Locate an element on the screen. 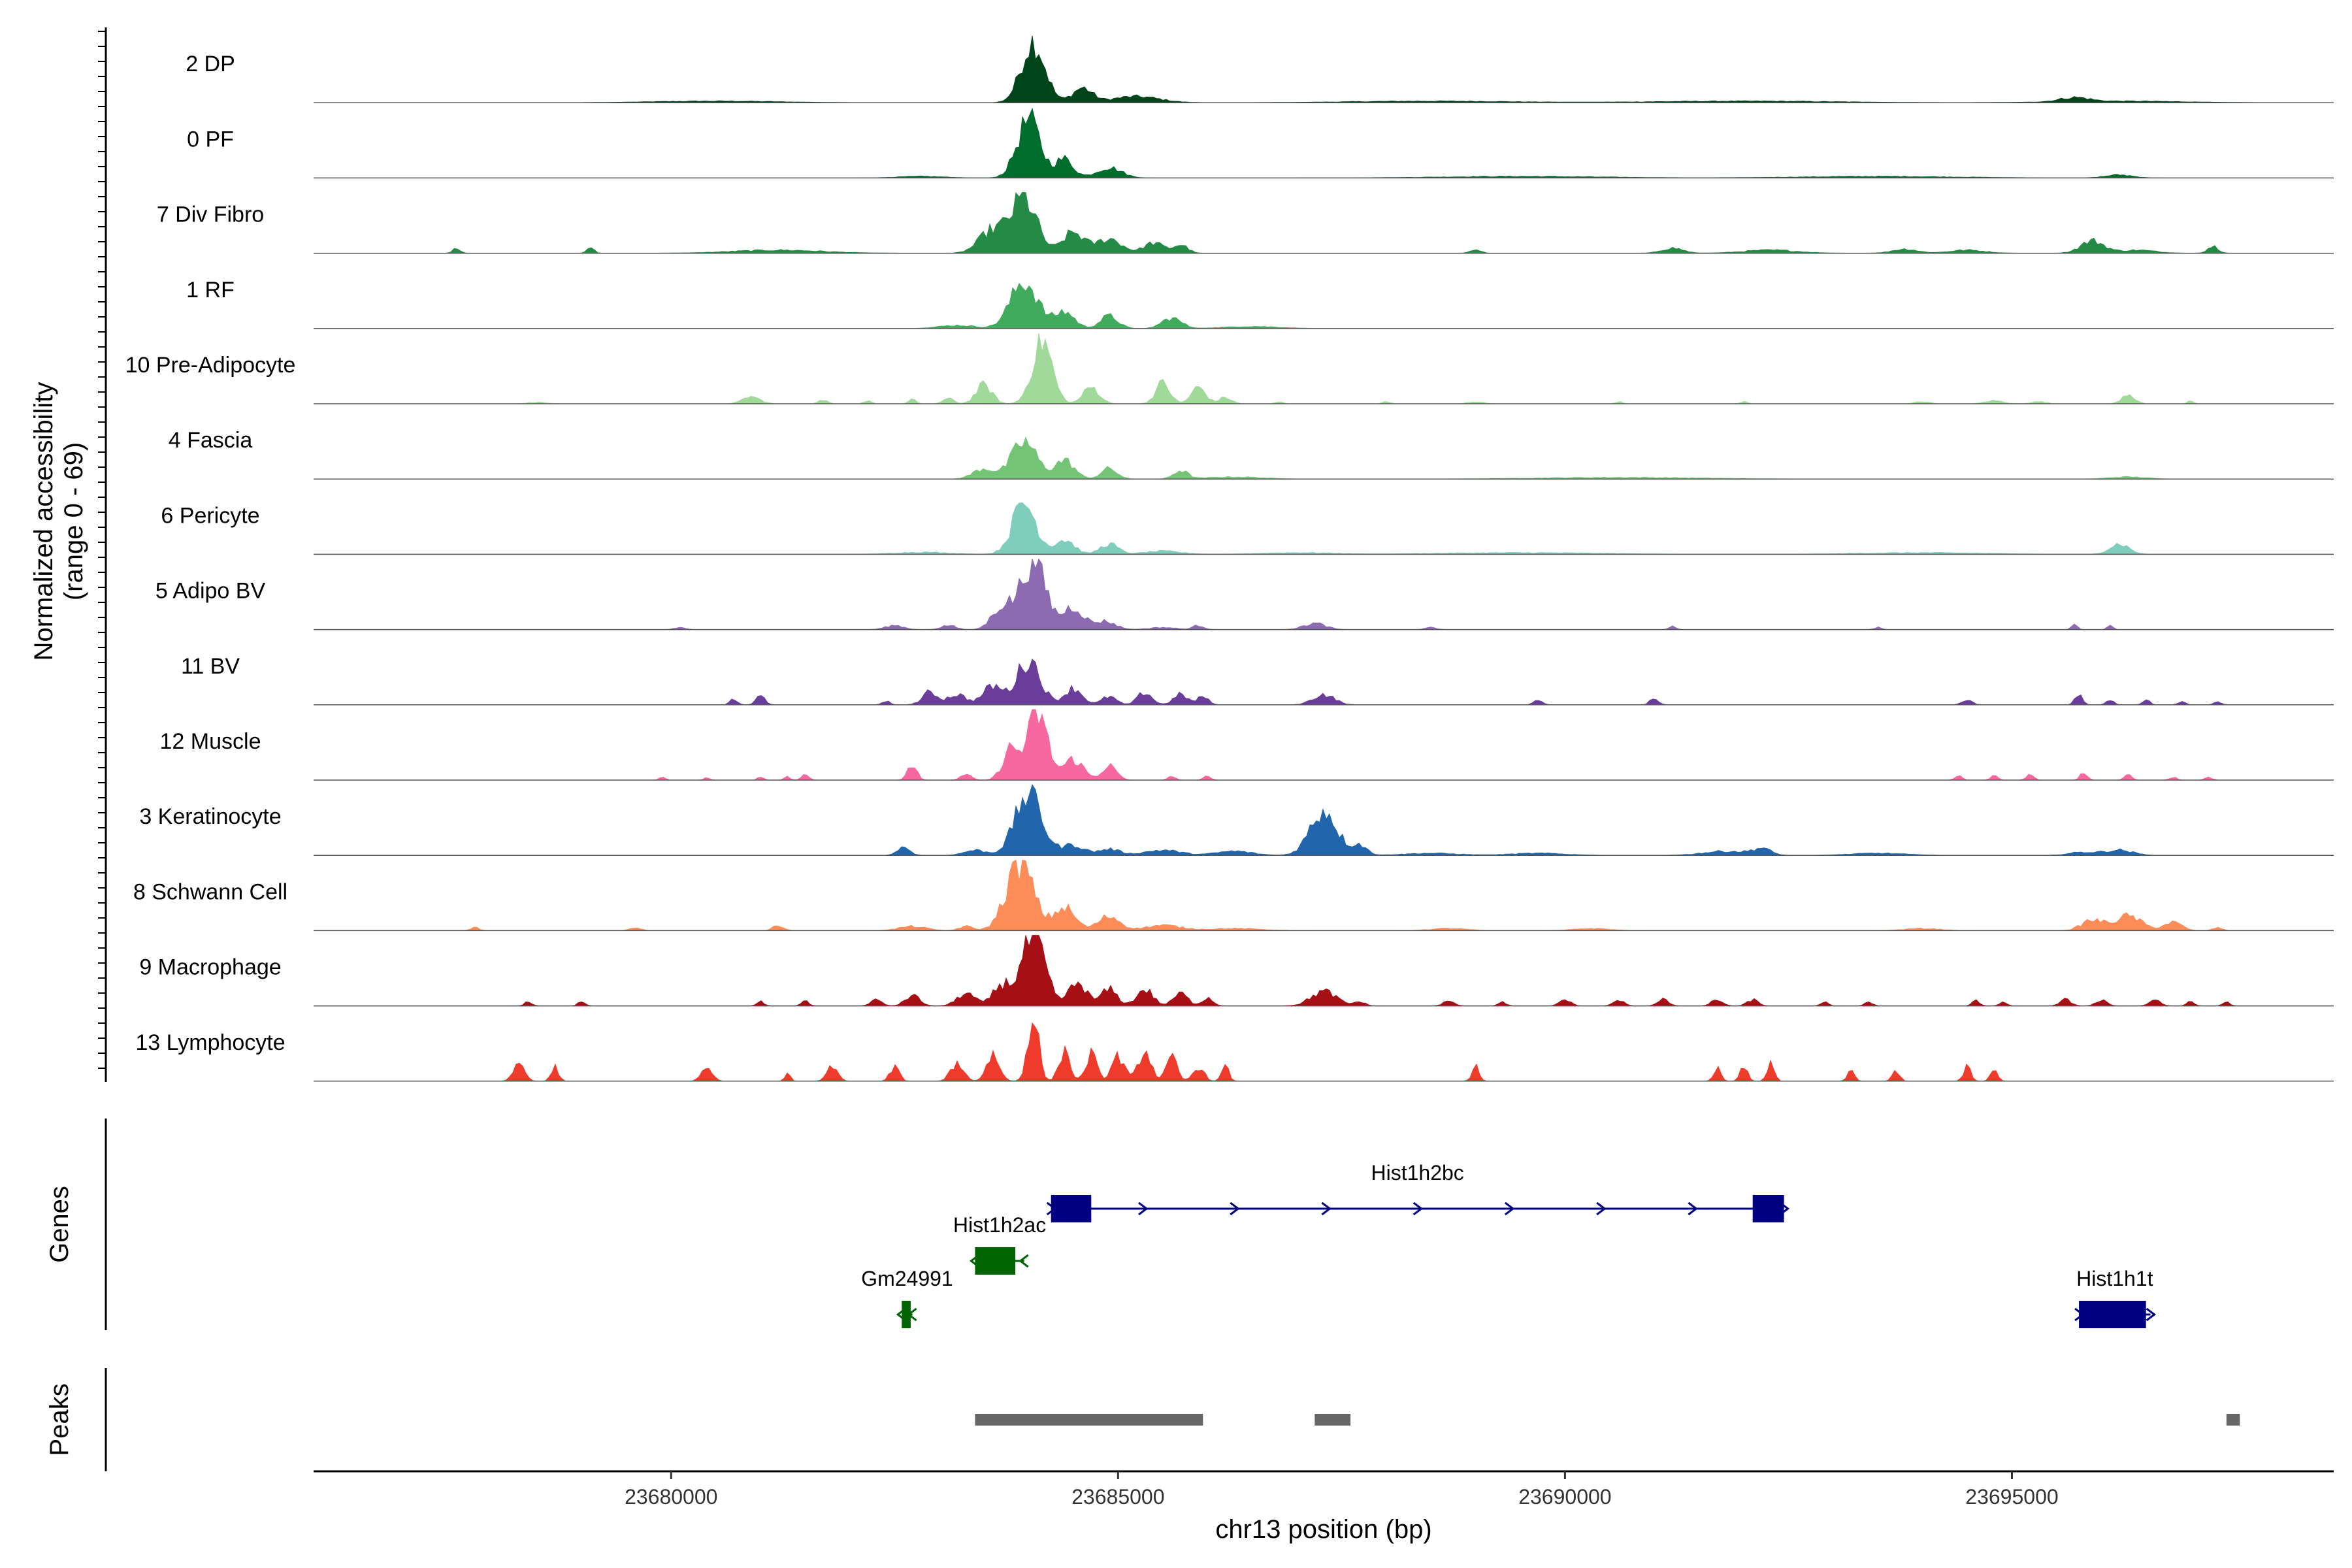 The height and width of the screenshot is (1568, 2352). track-label: 8 Schwann Cell is located at coordinates (210, 891).